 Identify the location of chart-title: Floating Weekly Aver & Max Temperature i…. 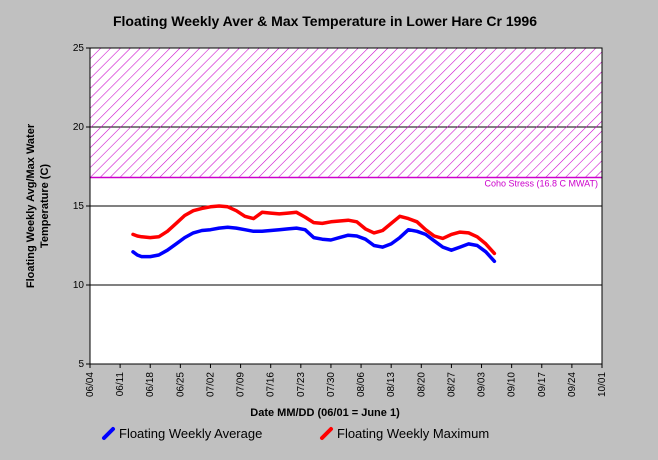
(325, 21).